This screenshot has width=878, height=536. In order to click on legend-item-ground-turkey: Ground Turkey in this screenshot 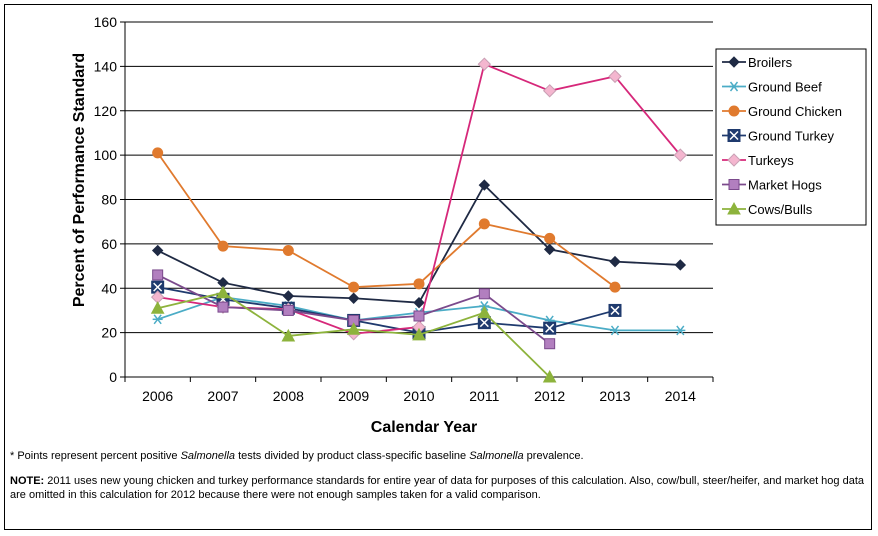, I will do `click(778, 136)`.